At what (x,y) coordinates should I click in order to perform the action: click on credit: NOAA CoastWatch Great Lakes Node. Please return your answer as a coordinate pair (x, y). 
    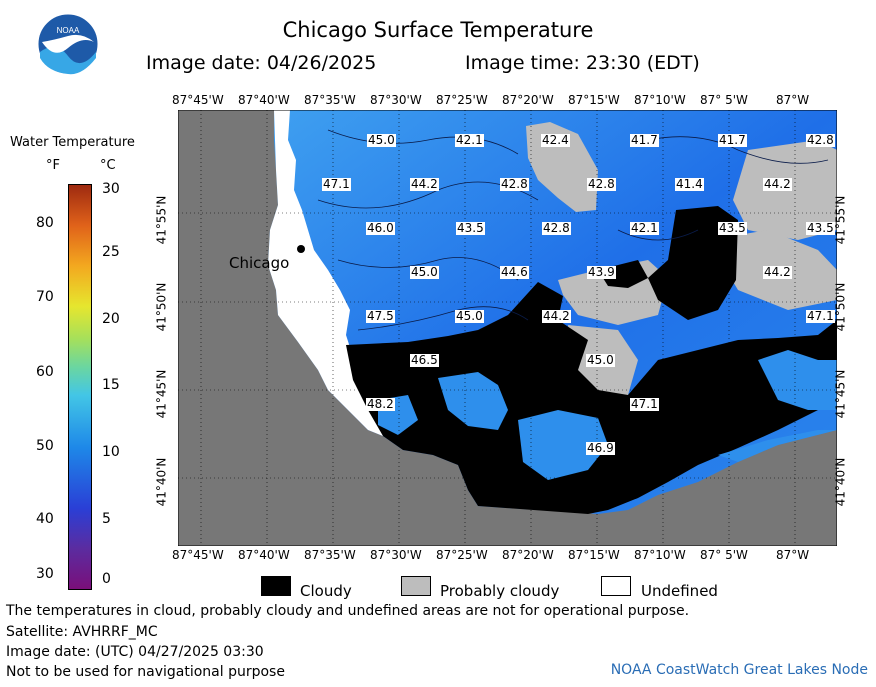
    Looking at the image, I should click on (739, 670).